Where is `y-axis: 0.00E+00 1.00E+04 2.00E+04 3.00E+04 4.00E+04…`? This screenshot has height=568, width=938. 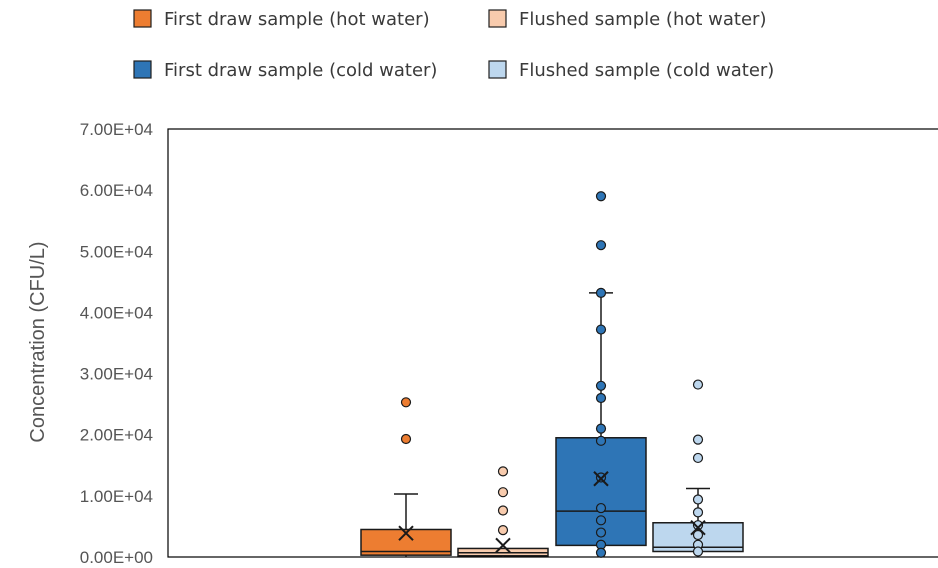 y-axis: 0.00E+00 1.00E+04 2.00E+04 3.00E+04 4.00E+04… is located at coordinates (116, 343).